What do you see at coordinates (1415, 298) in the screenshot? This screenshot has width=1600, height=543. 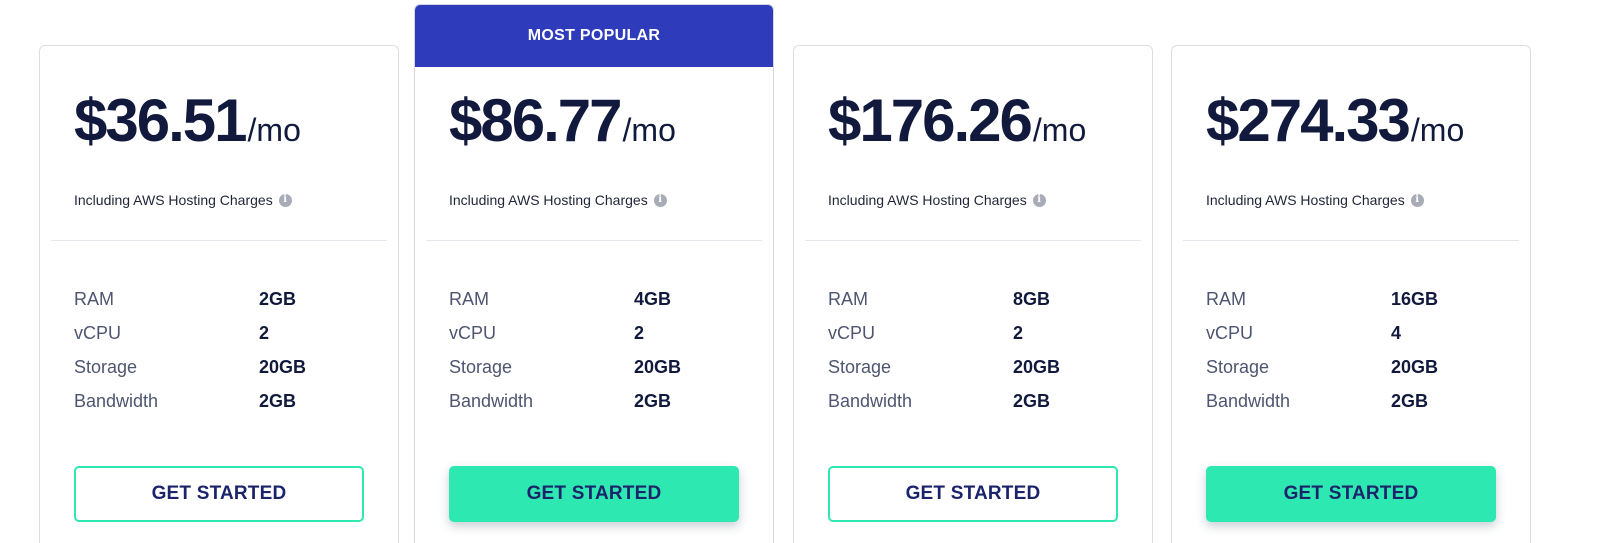 I see `spec-value: 16GB` at bounding box center [1415, 298].